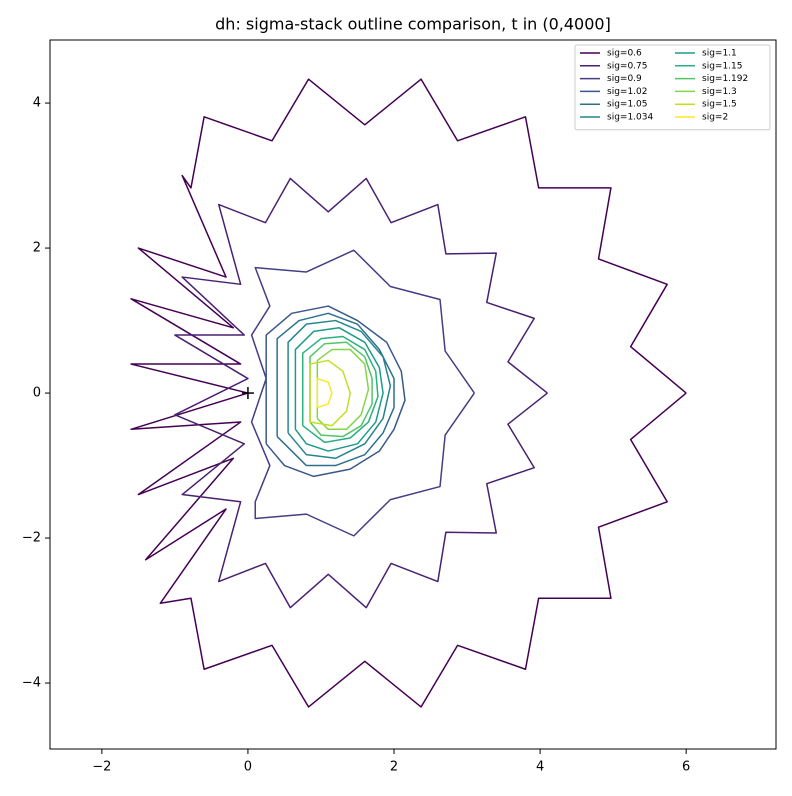 This screenshot has height=796, width=792. I want to click on legend-label: sig=2, so click(715, 118).